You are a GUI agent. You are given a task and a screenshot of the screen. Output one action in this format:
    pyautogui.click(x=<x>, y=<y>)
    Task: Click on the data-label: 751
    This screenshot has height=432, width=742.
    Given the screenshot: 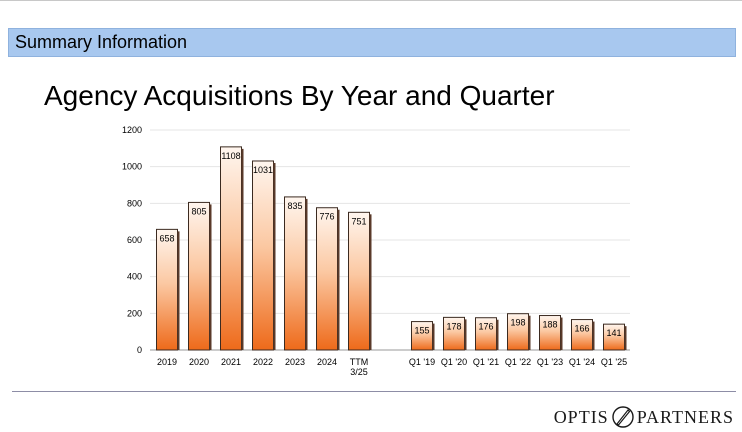 What is the action you would take?
    pyautogui.click(x=358, y=221)
    